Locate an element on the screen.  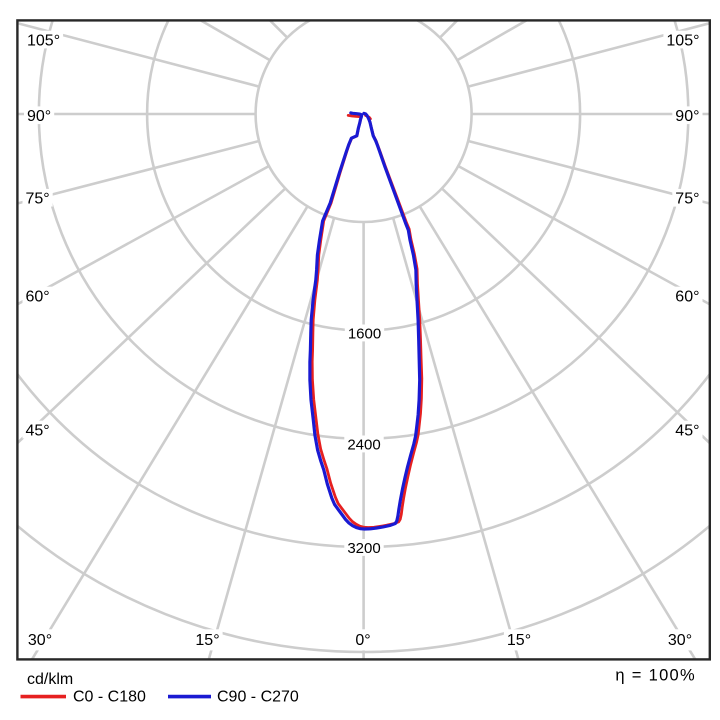
svg-text: 3200 is located at coordinates (363, 548).